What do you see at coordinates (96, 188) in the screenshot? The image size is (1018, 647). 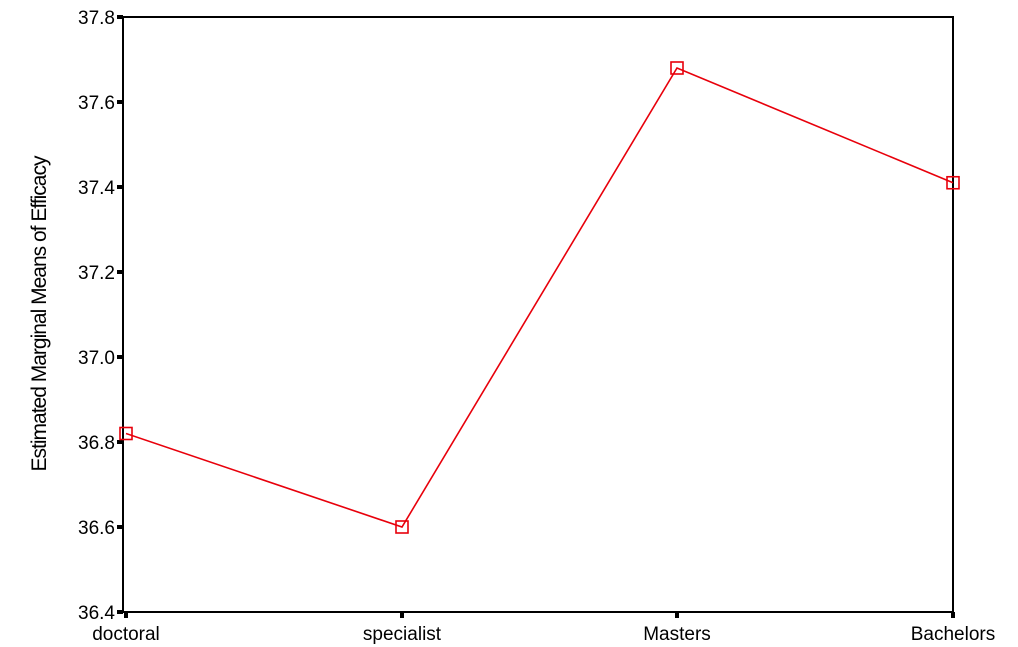 I see `y-tick-label: 37.4` at bounding box center [96, 188].